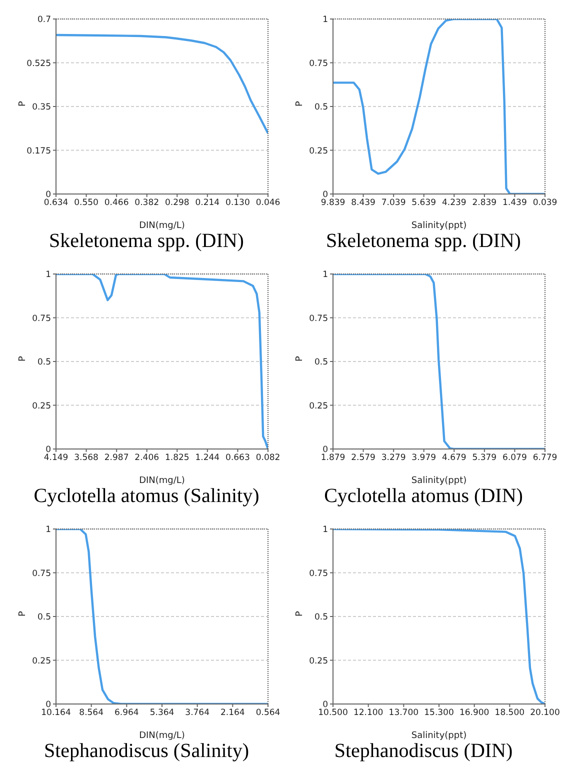 The image size is (563, 773). What do you see at coordinates (424, 458) in the screenshot?
I see `x-tick-label: 3.979` at bounding box center [424, 458].